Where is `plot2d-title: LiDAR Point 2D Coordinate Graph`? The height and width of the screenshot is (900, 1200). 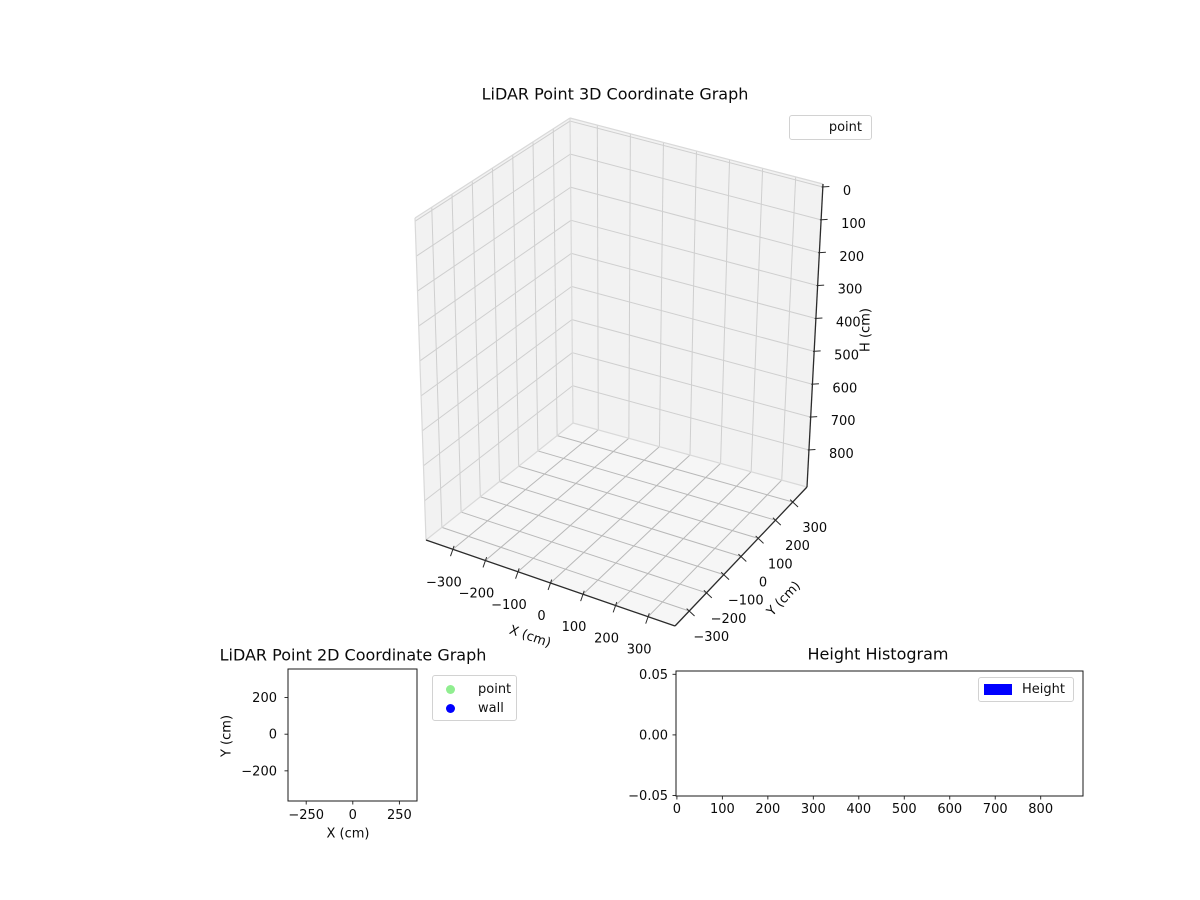
plot2d-title: LiDAR Point 2D Coordinate Graph is located at coordinates (353, 655).